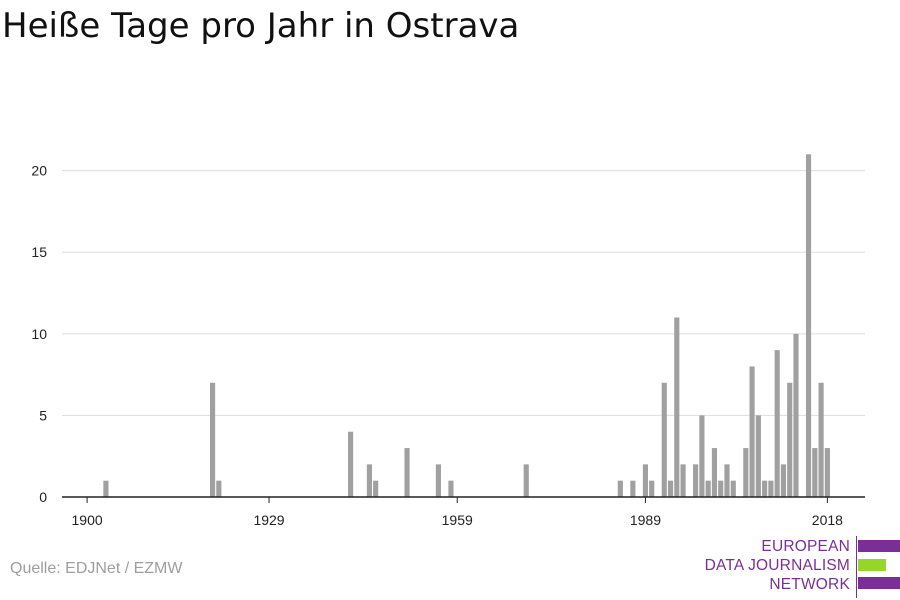 The height and width of the screenshot is (600, 900). Describe the element at coordinates (809, 584) in the screenshot. I see `logo-text-network: NETWORK` at that location.